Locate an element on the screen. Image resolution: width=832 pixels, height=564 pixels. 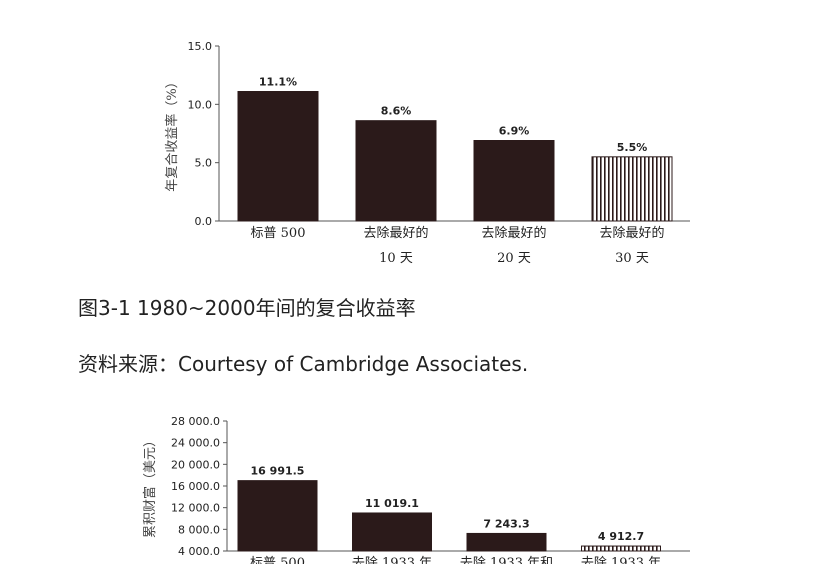
x-category-label: 10 天 is located at coordinates (396, 258).